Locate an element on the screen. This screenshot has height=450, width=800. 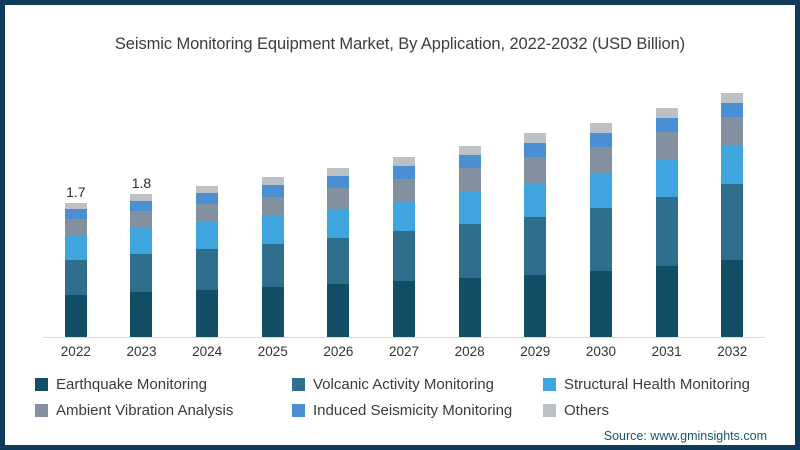
x-axis-tick-label: 2028 is located at coordinates (469, 351).